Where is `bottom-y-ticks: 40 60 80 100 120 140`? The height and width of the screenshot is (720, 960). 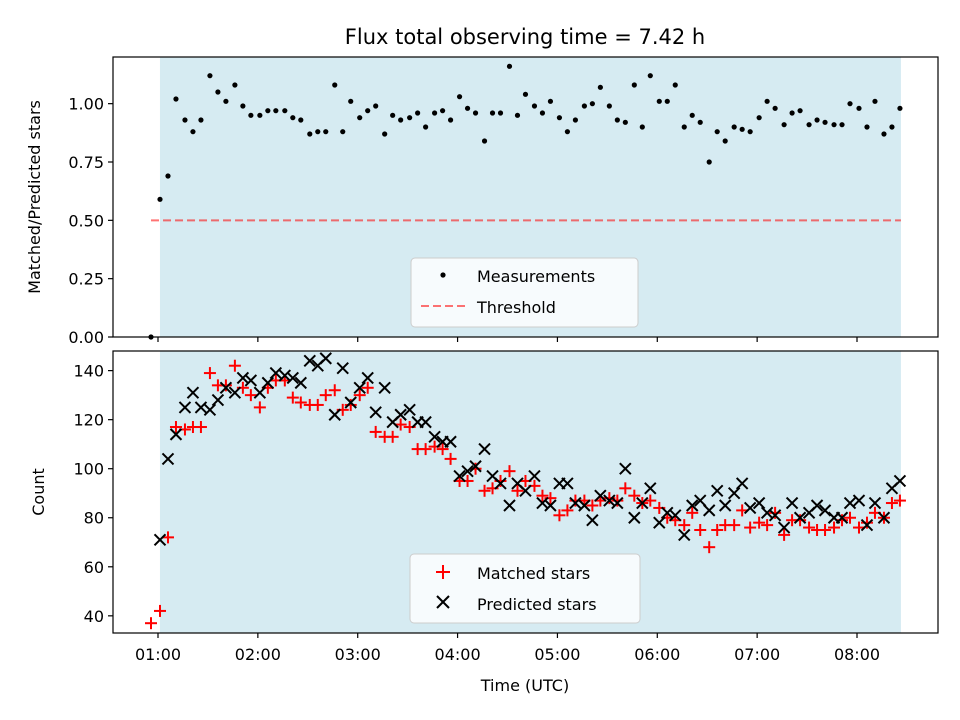 bottom-y-ticks: 40 60 80 100 120 140 is located at coordinates (93, 494).